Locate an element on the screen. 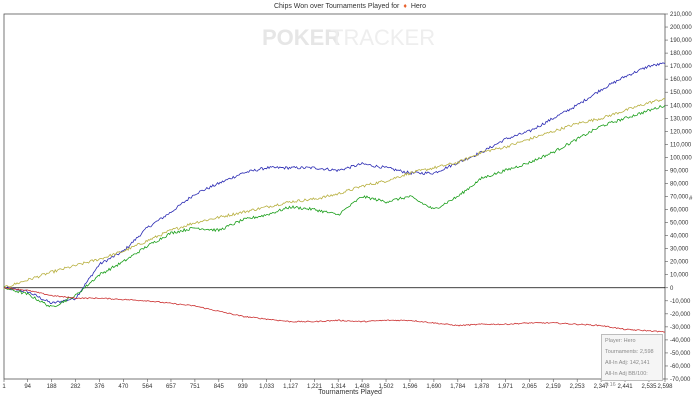  y-tick-label: -30,000 is located at coordinates (680, 328).